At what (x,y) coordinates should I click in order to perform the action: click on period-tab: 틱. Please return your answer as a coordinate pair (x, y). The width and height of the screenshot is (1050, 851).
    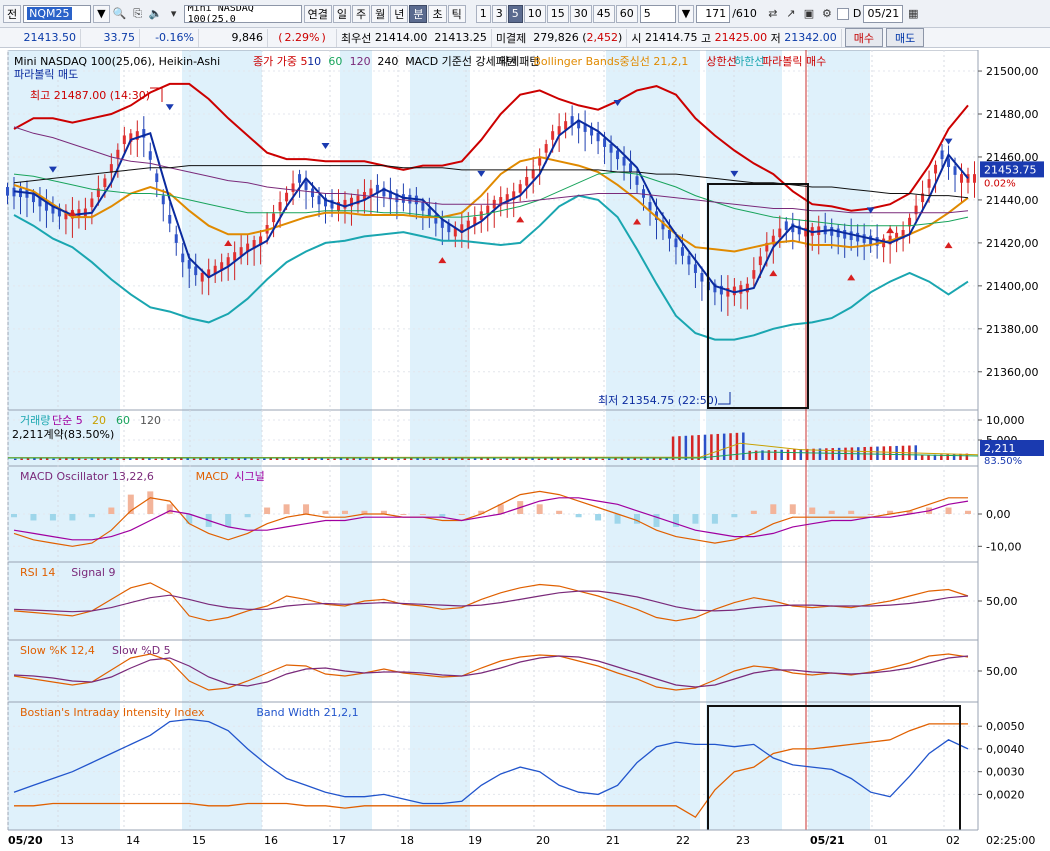
    Looking at the image, I should click on (456, 13).